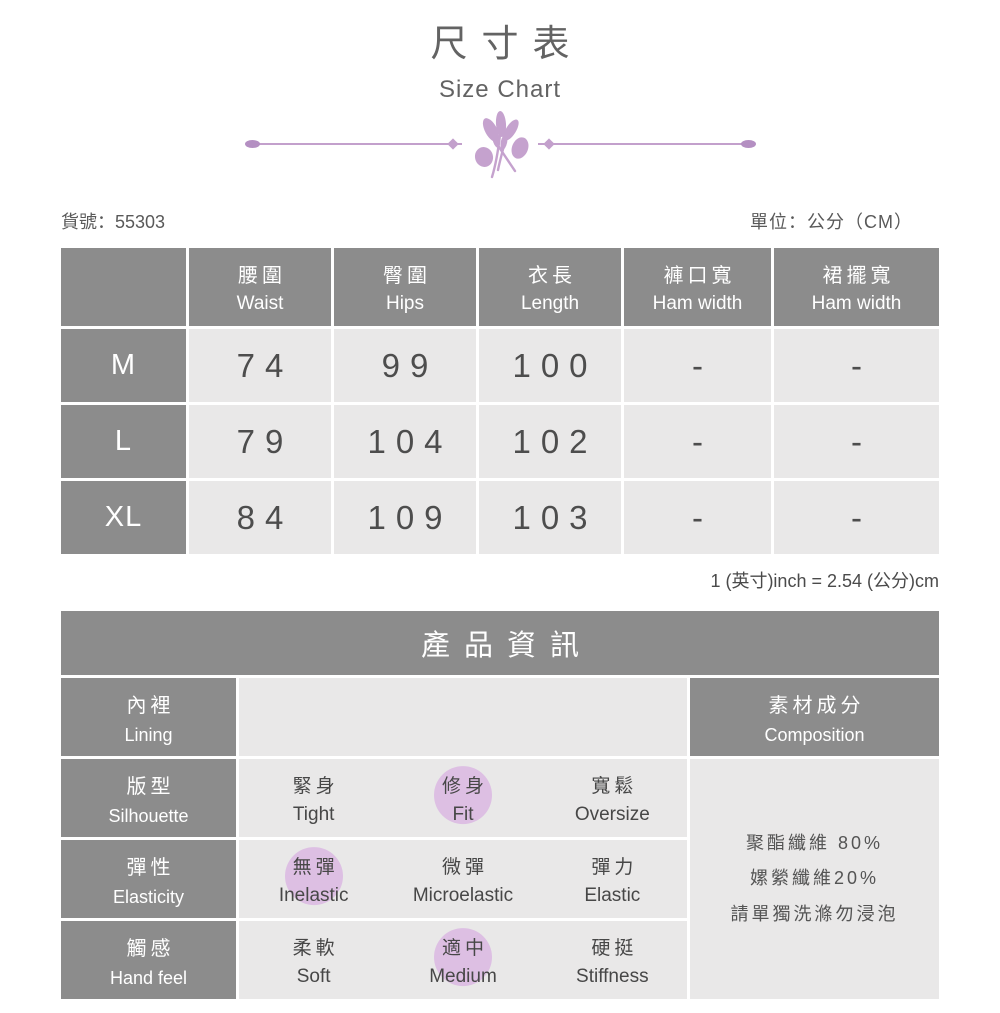  I want to click on table-cell: 103, so click(550, 517).